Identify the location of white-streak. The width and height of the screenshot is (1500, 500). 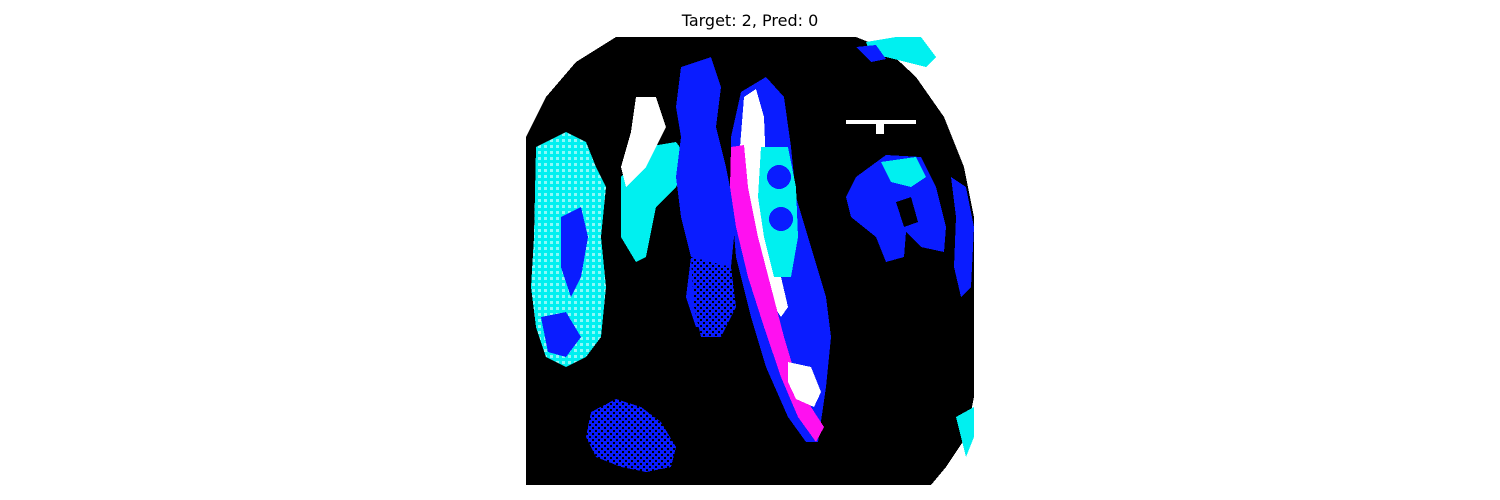
(643, 142).